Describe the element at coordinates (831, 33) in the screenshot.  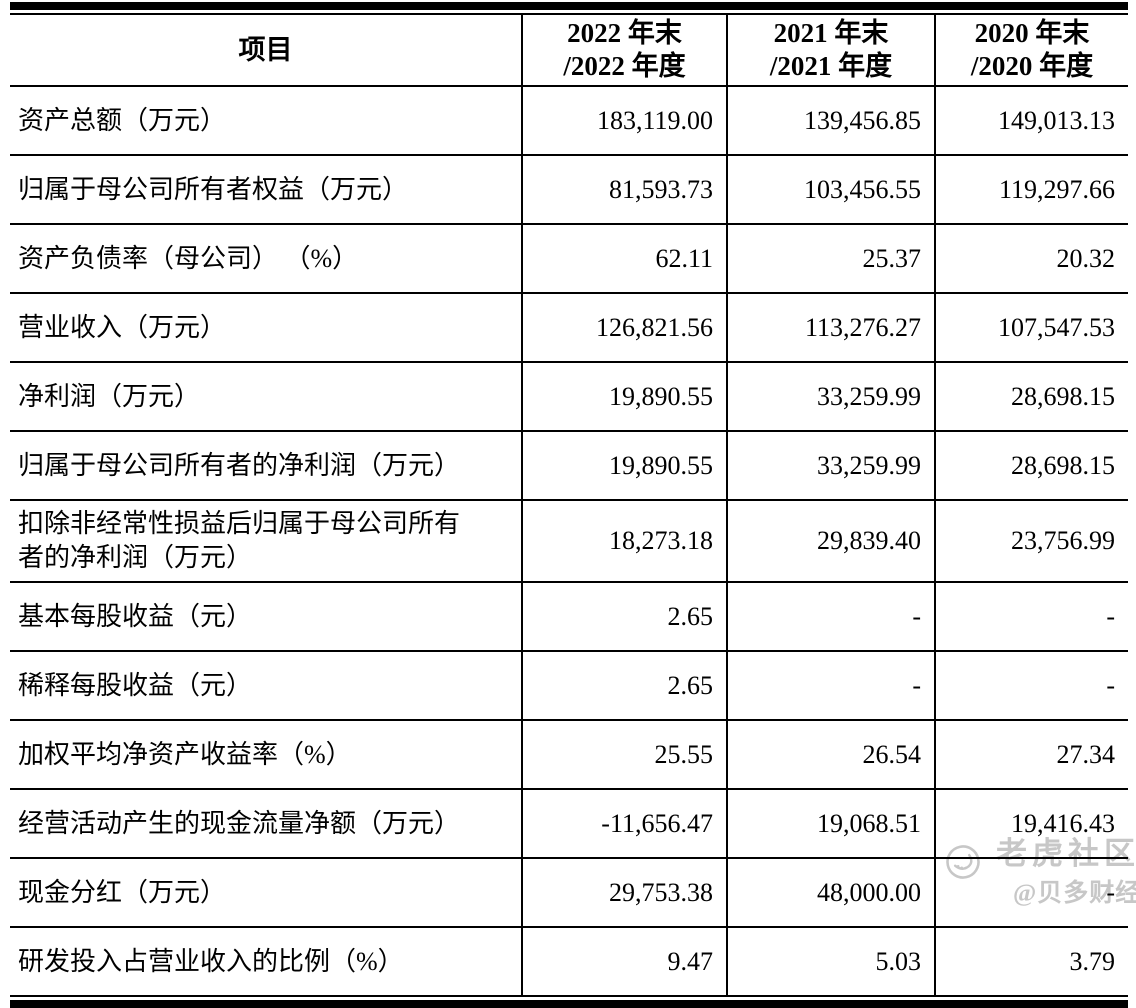
I see `header-2021-line1: 2021 年末` at that location.